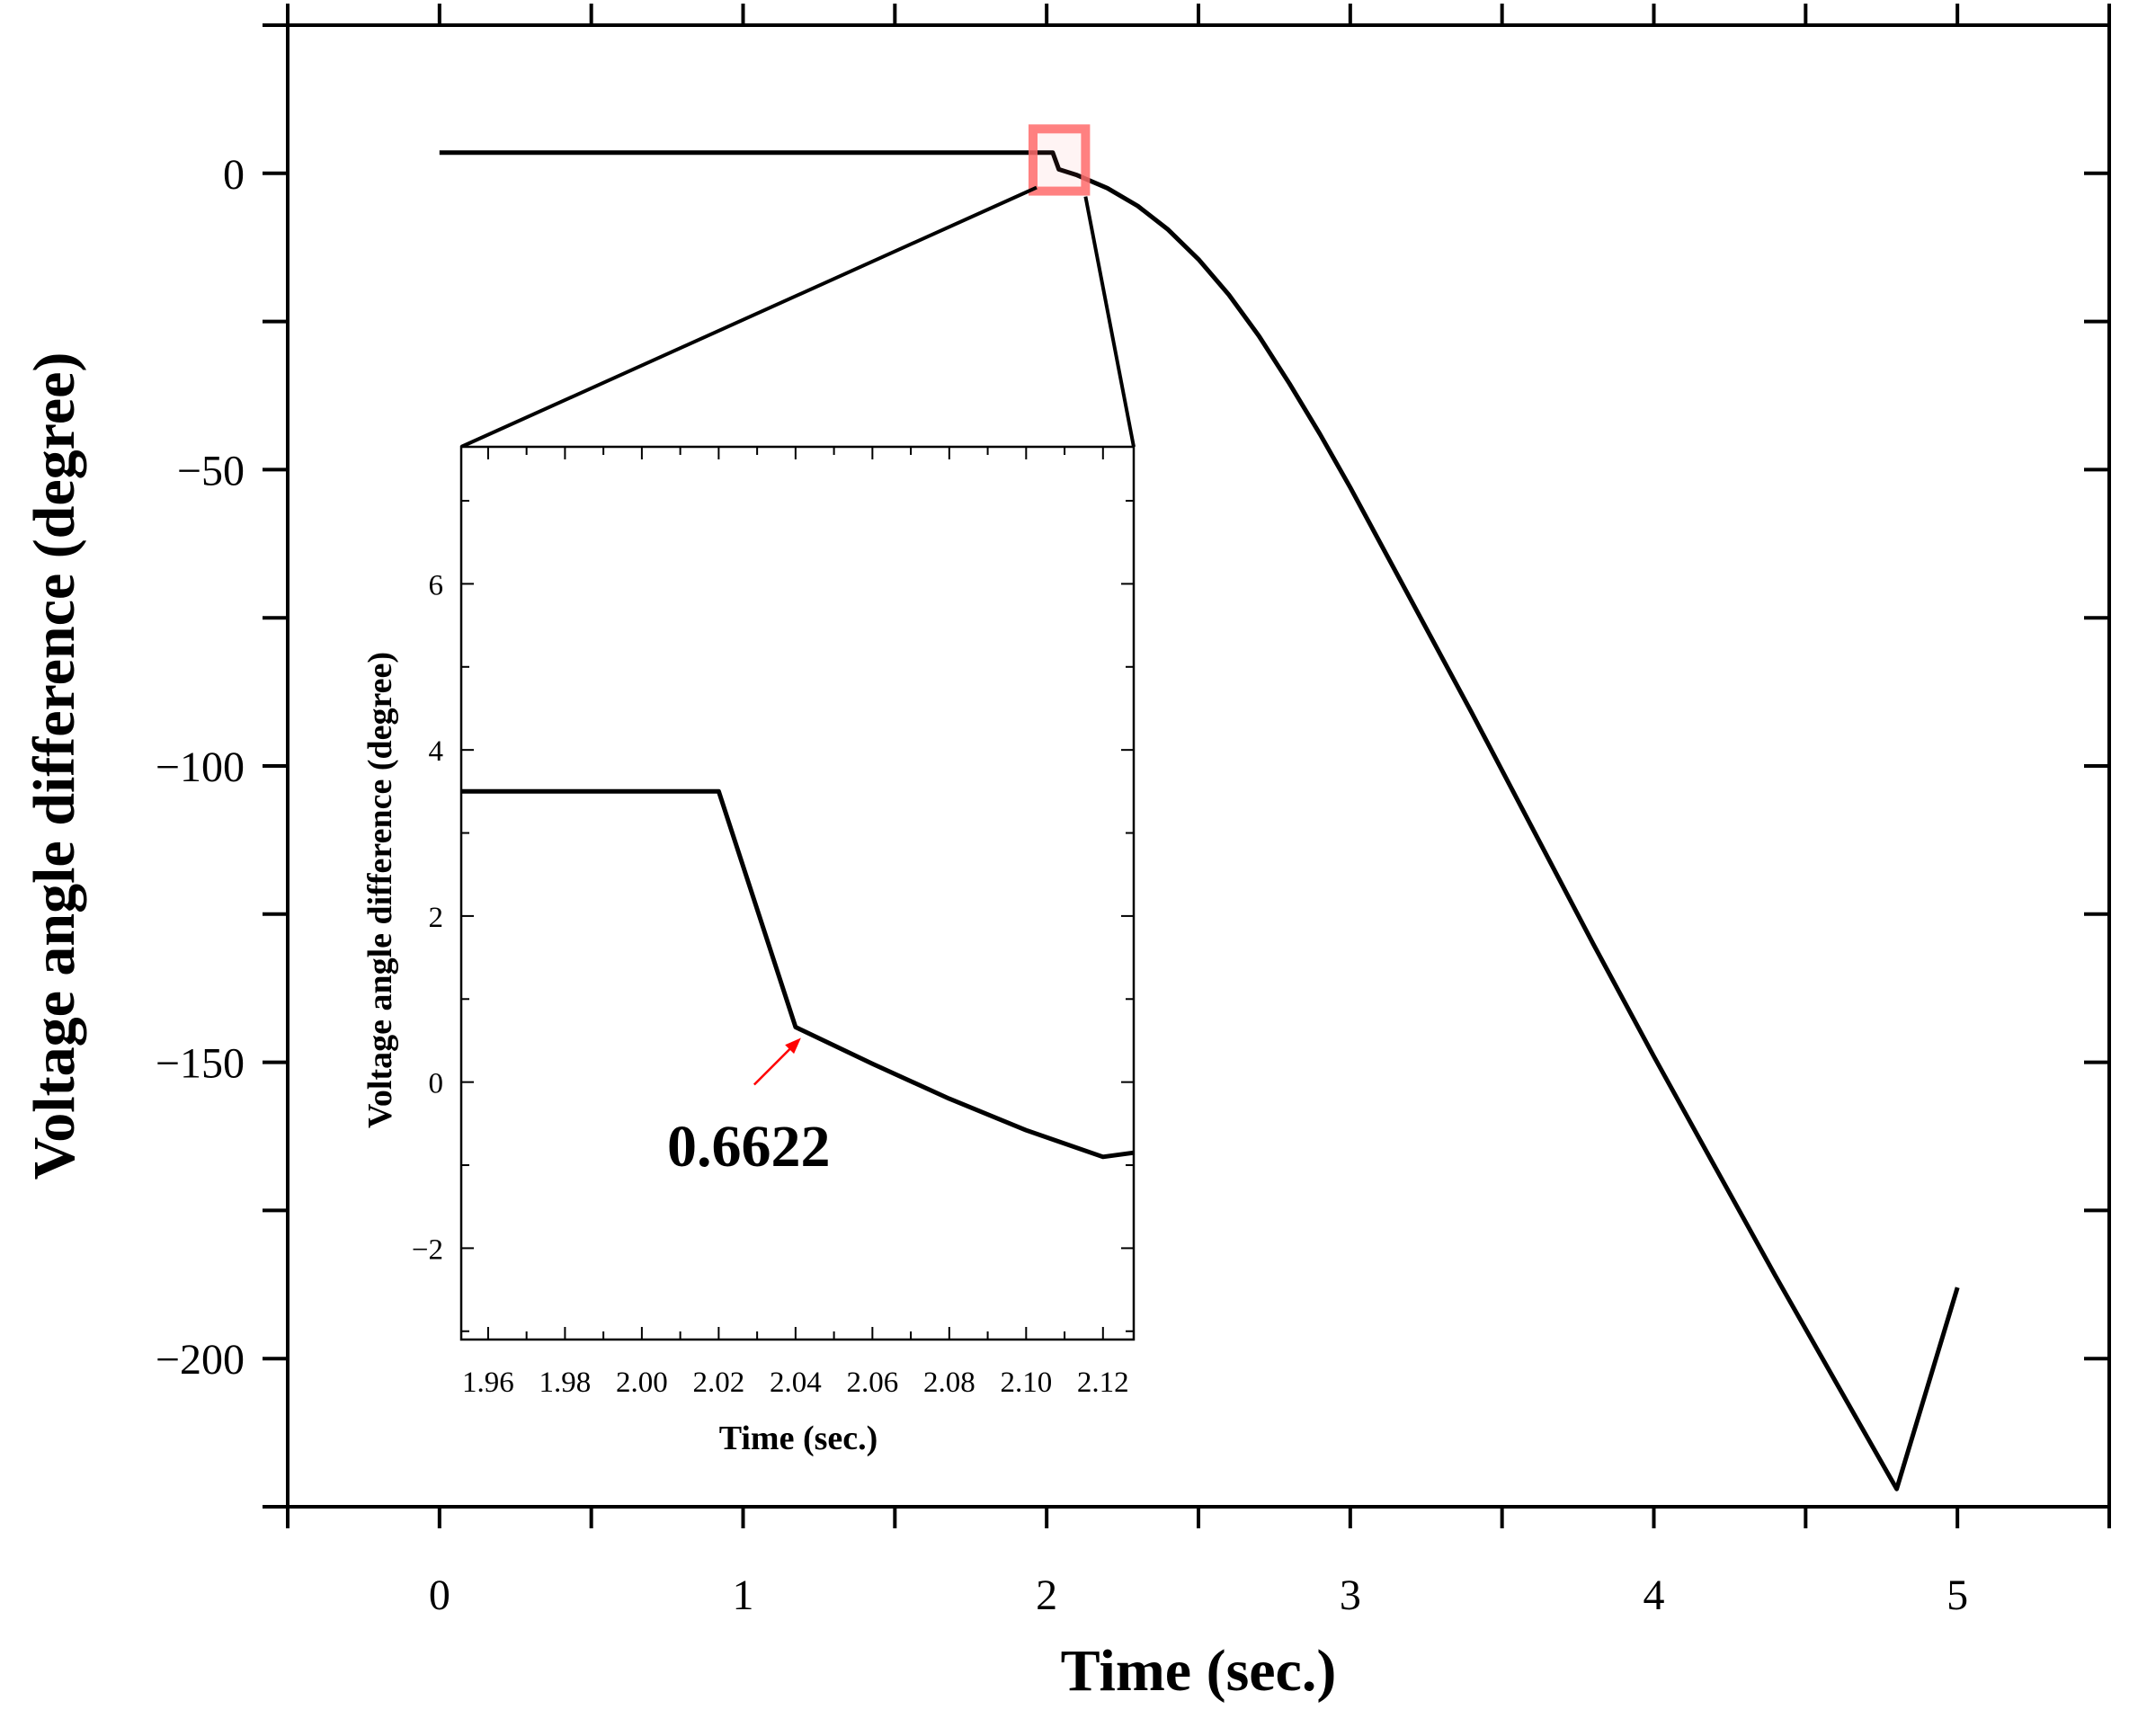 The height and width of the screenshot is (1736, 2129). I want to click on inset-x-tick-label: 2.08, so click(949, 1383).